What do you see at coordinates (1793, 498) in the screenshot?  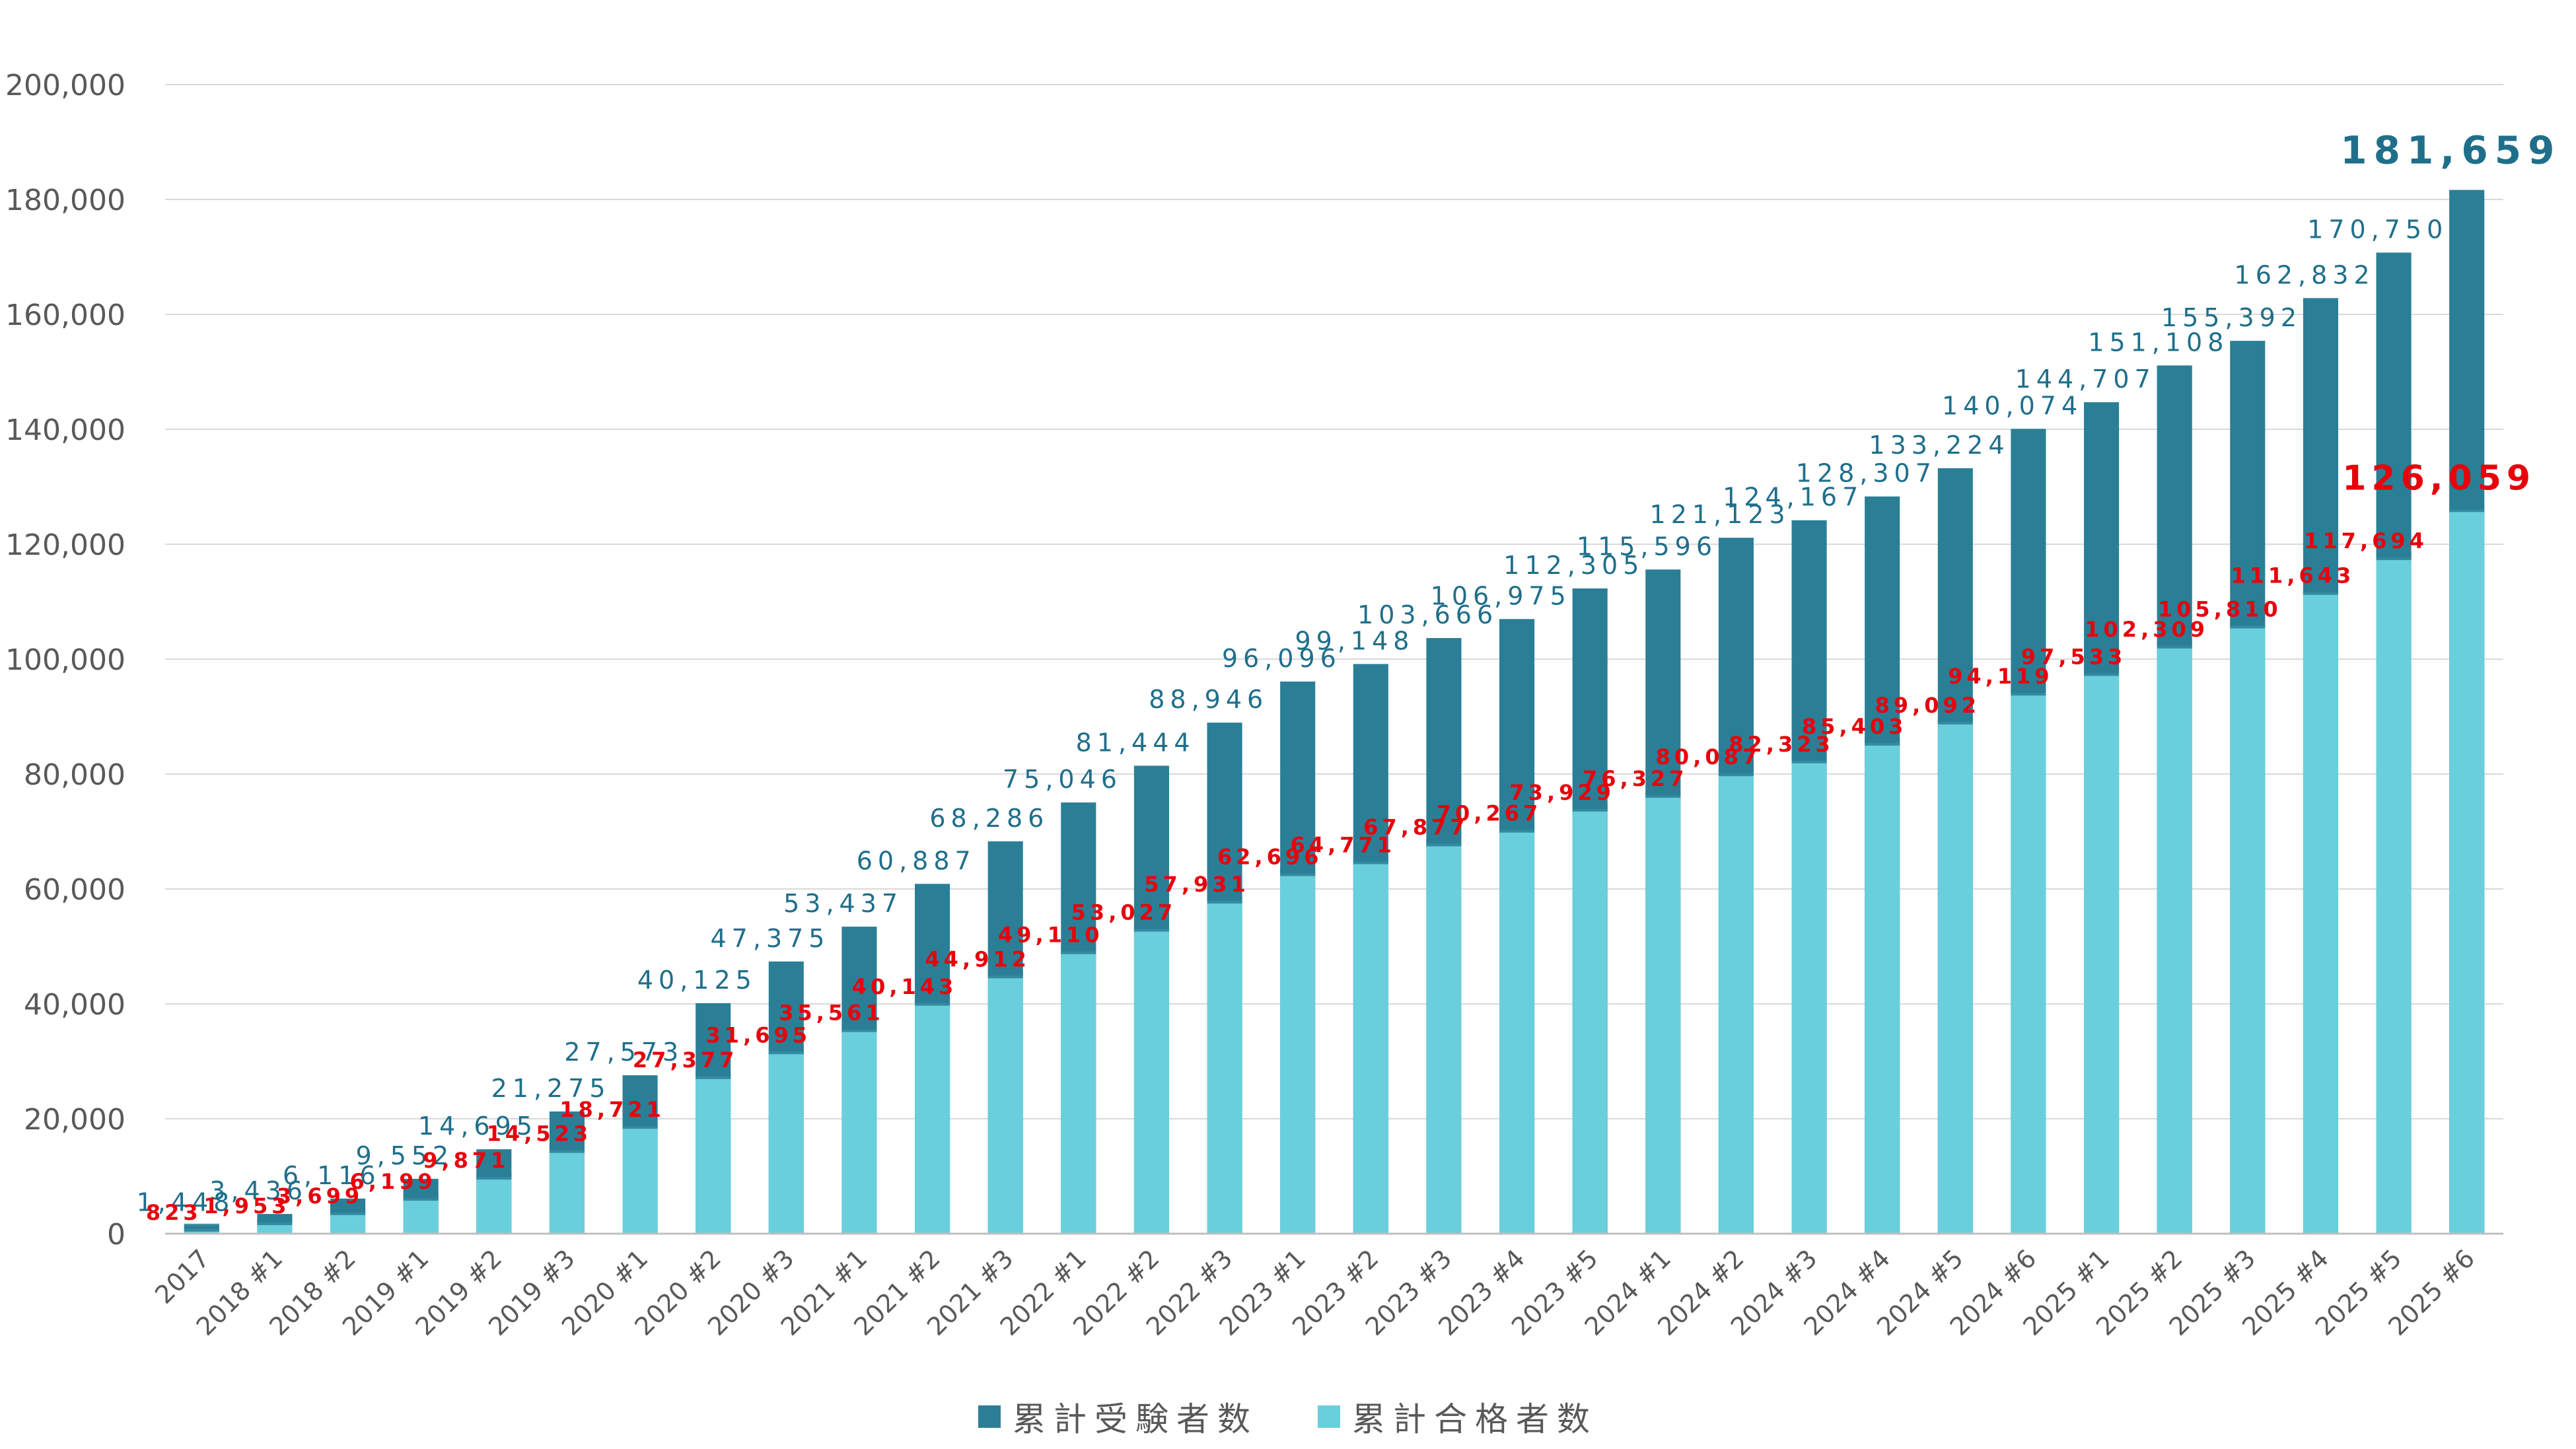 I see `data-label-examinees: 124,167` at bounding box center [1793, 498].